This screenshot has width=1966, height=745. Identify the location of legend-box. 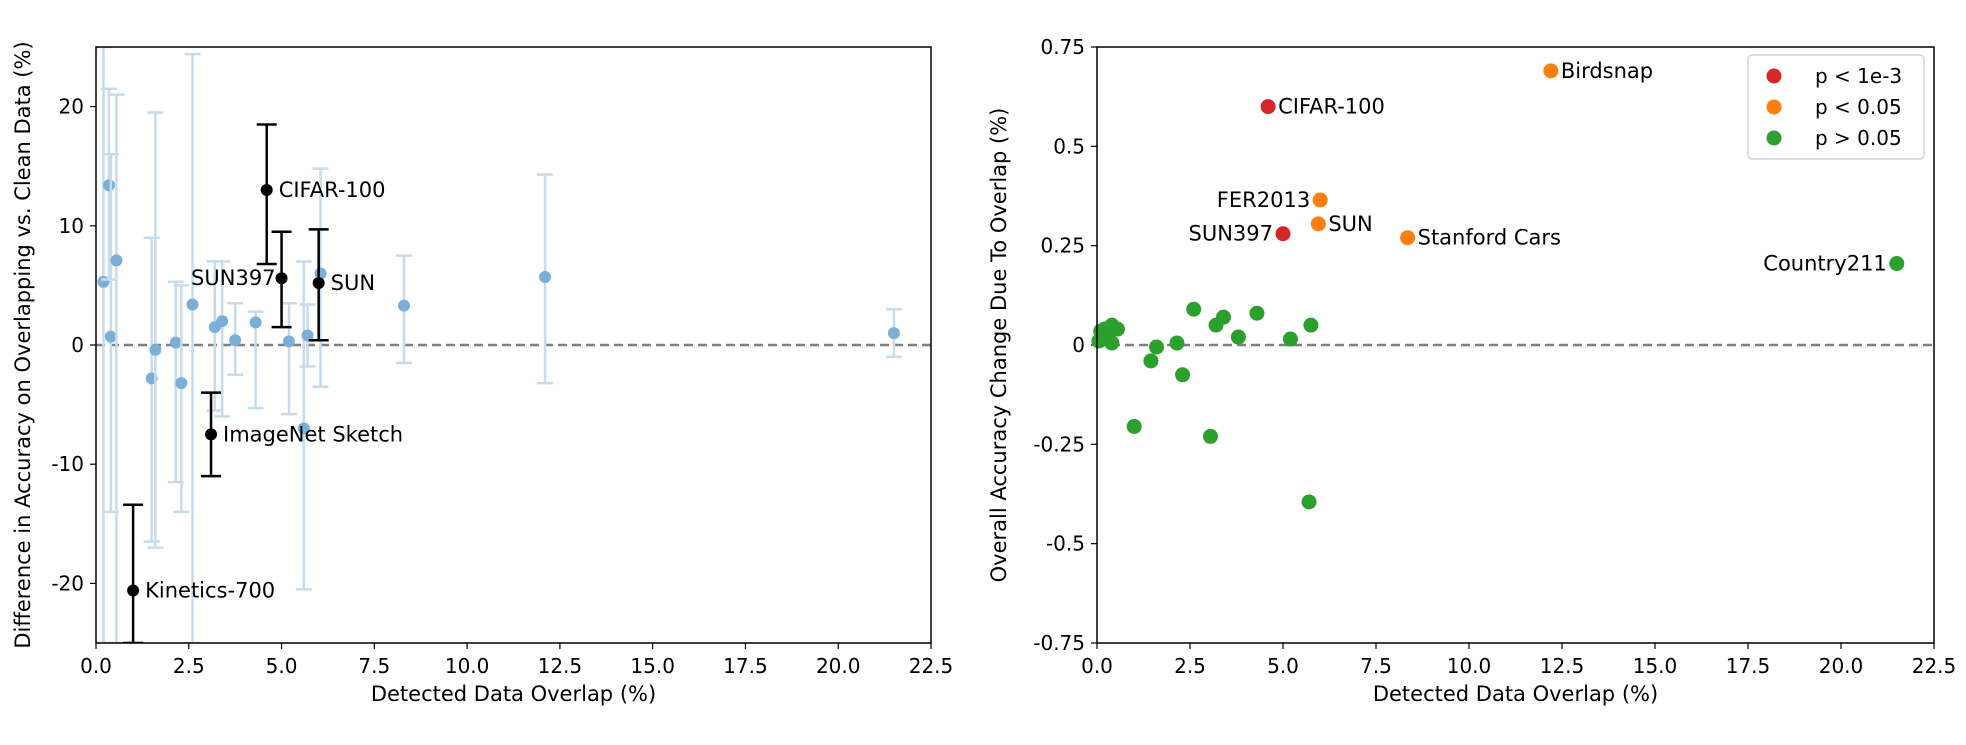
(1836, 107).